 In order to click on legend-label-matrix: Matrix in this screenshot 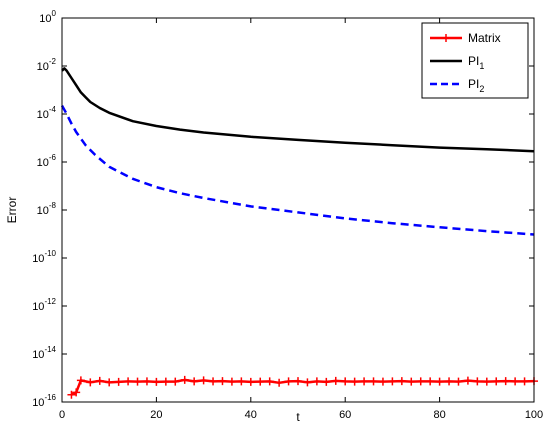, I will do `click(484, 38)`.